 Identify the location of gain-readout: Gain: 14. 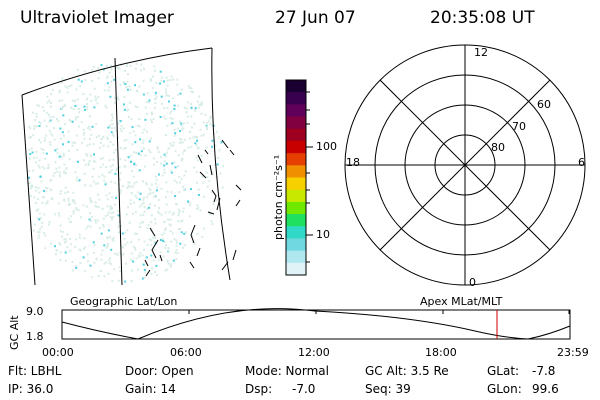
(150, 389).